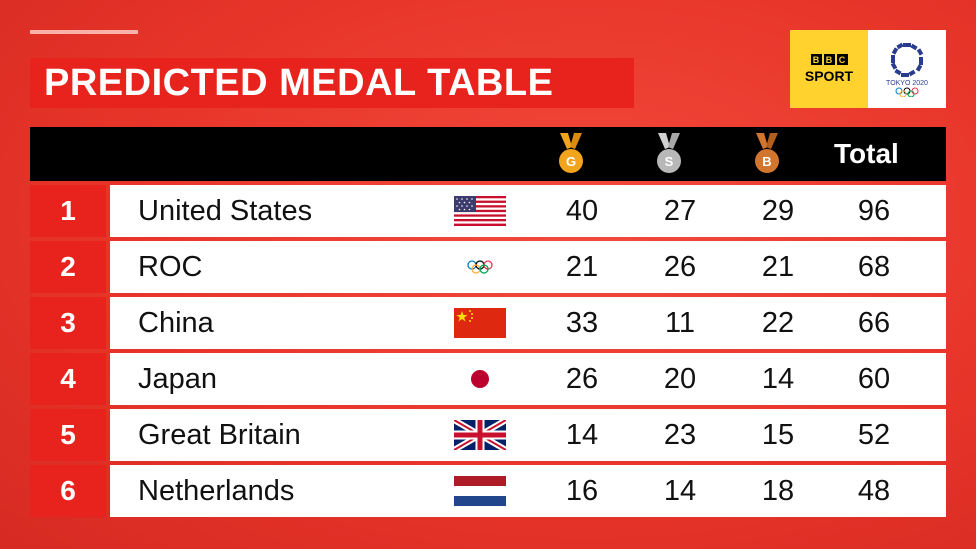  What do you see at coordinates (219, 435) in the screenshot?
I see `country-name: Great Britain` at bounding box center [219, 435].